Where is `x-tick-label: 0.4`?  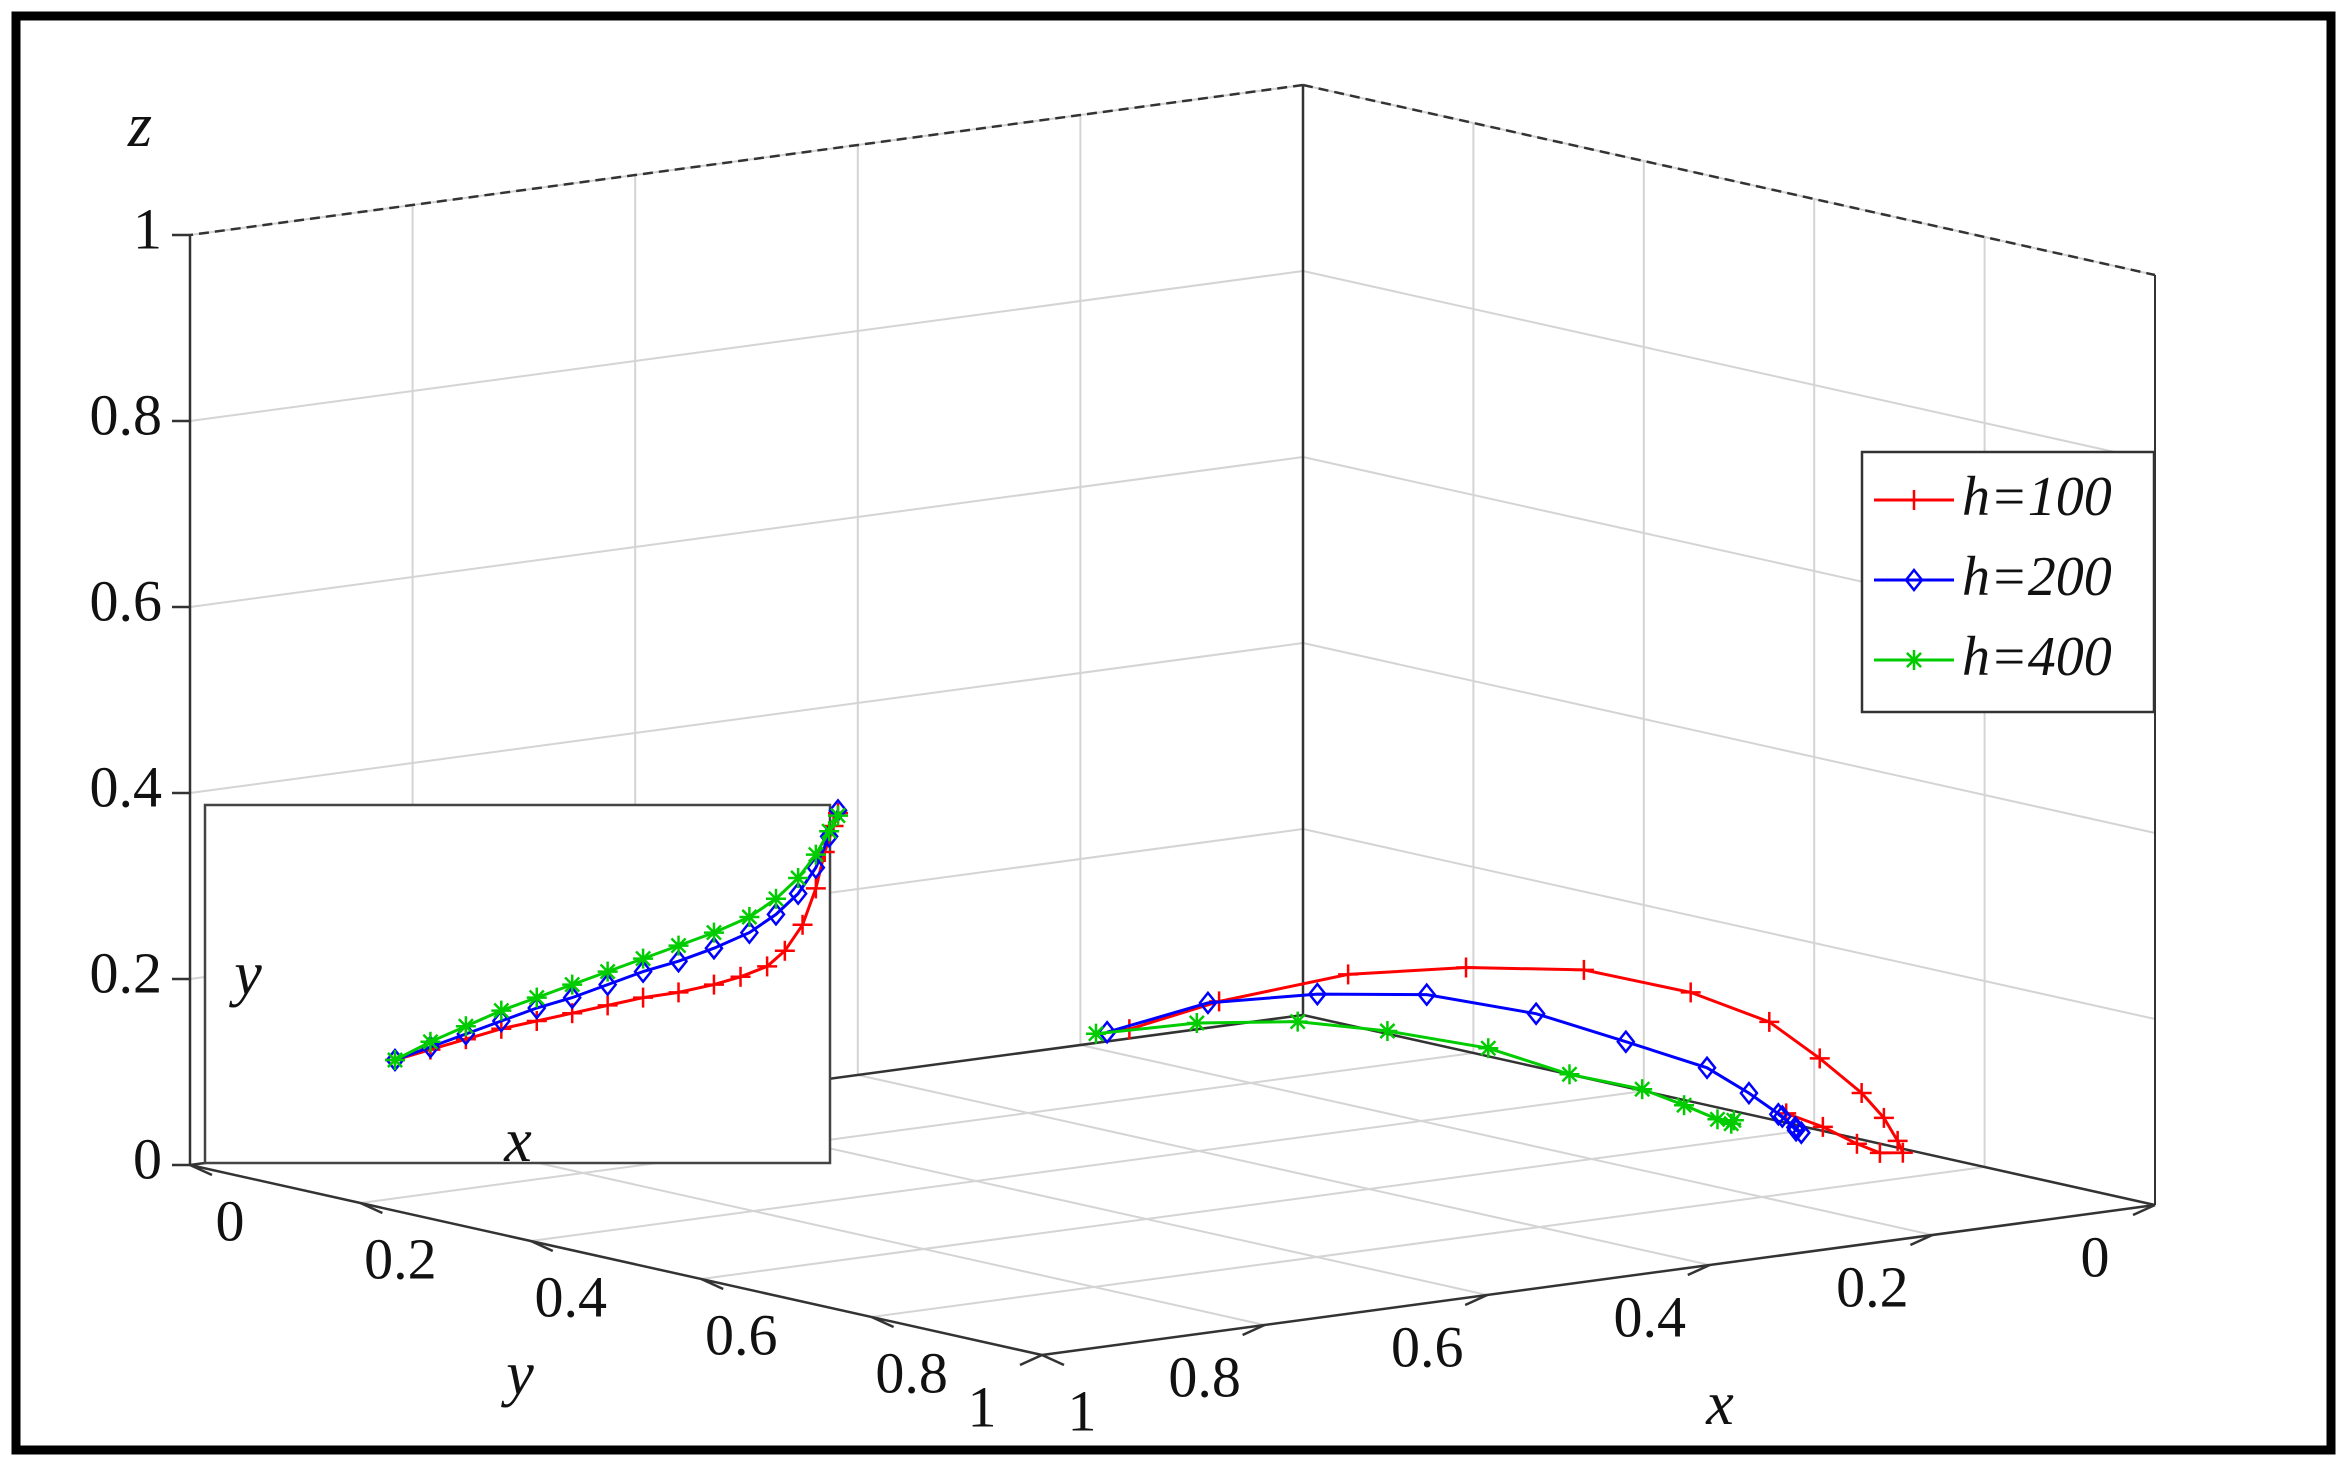
x-tick-label: 0.4 is located at coordinates (571, 1296).